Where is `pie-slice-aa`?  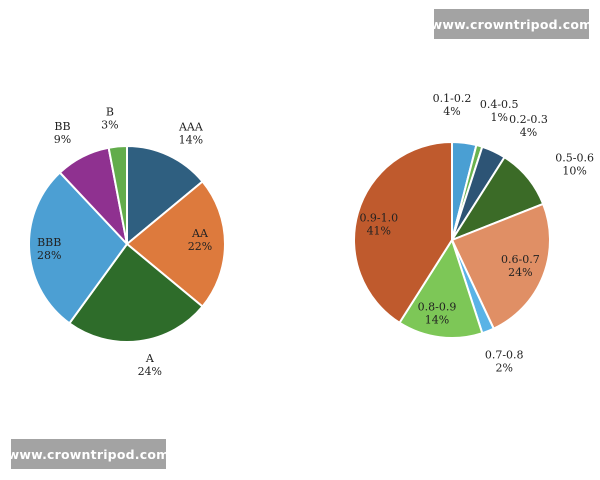
pie-slice-aa is located at coordinates (176, 244).